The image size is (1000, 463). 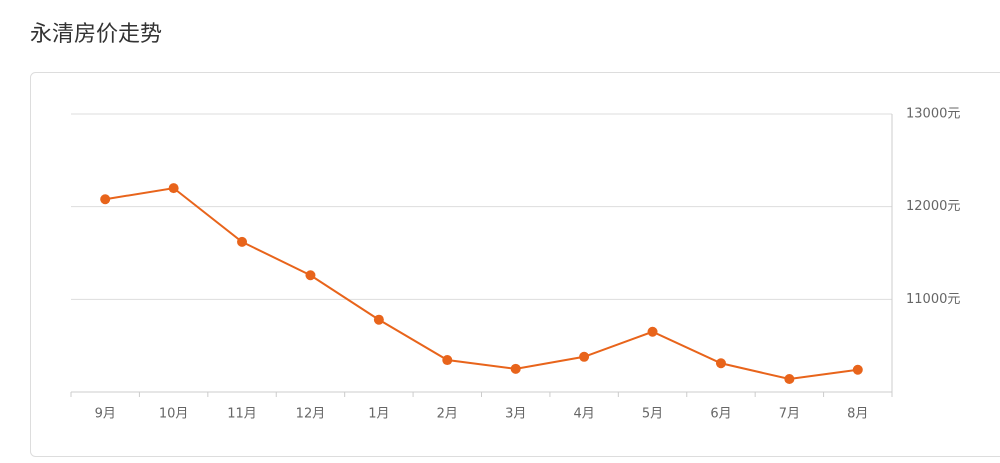 What do you see at coordinates (242, 414) in the screenshot?
I see `x-tick-label: 11月` at bounding box center [242, 414].